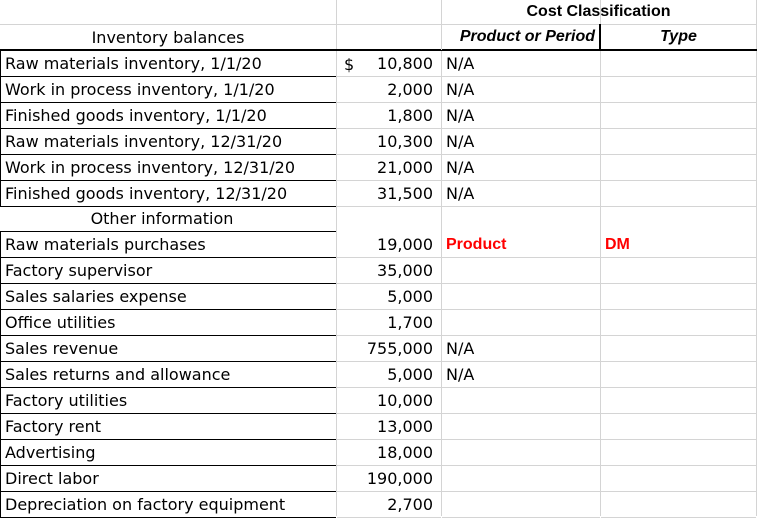 The width and height of the screenshot is (757, 518). Describe the element at coordinates (168, 271) in the screenshot. I see `row-label: Factory supervisor` at that location.